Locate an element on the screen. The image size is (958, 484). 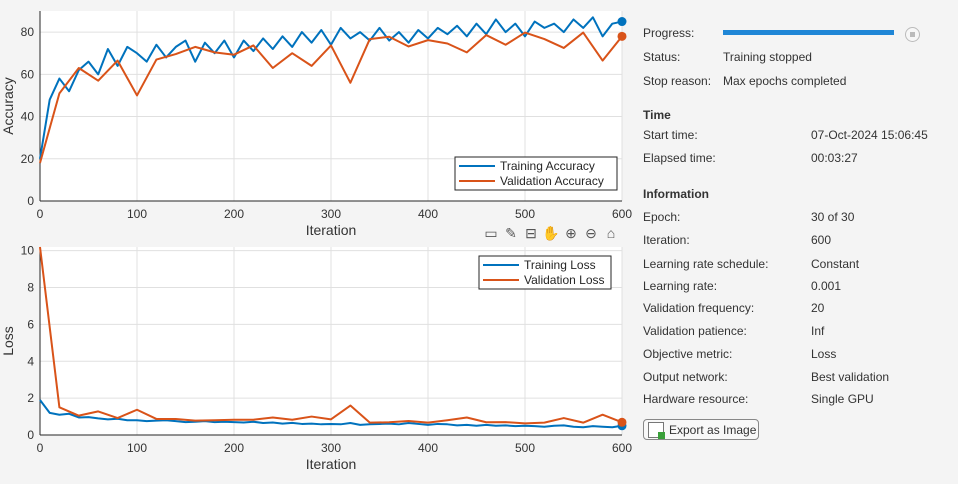
status-label: Status: is located at coordinates (662, 57).